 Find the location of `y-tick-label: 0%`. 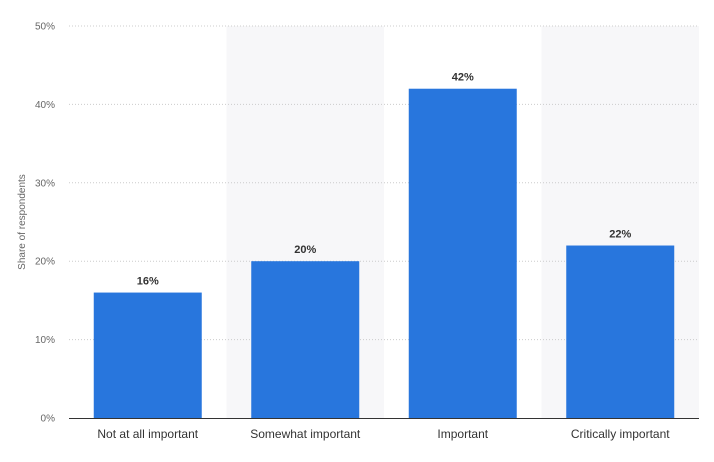

y-tick-label: 0% is located at coordinates (48, 419).